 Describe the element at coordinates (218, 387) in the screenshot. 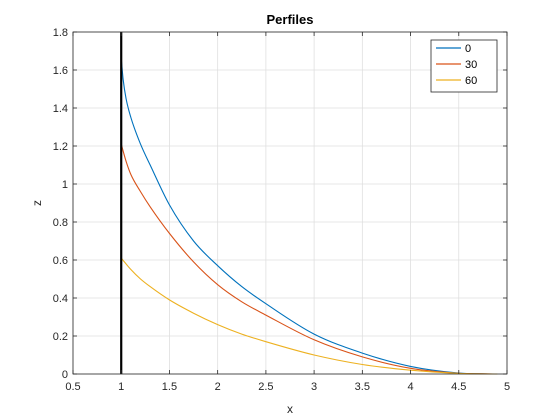

I see `x-tick-label: 2` at that location.